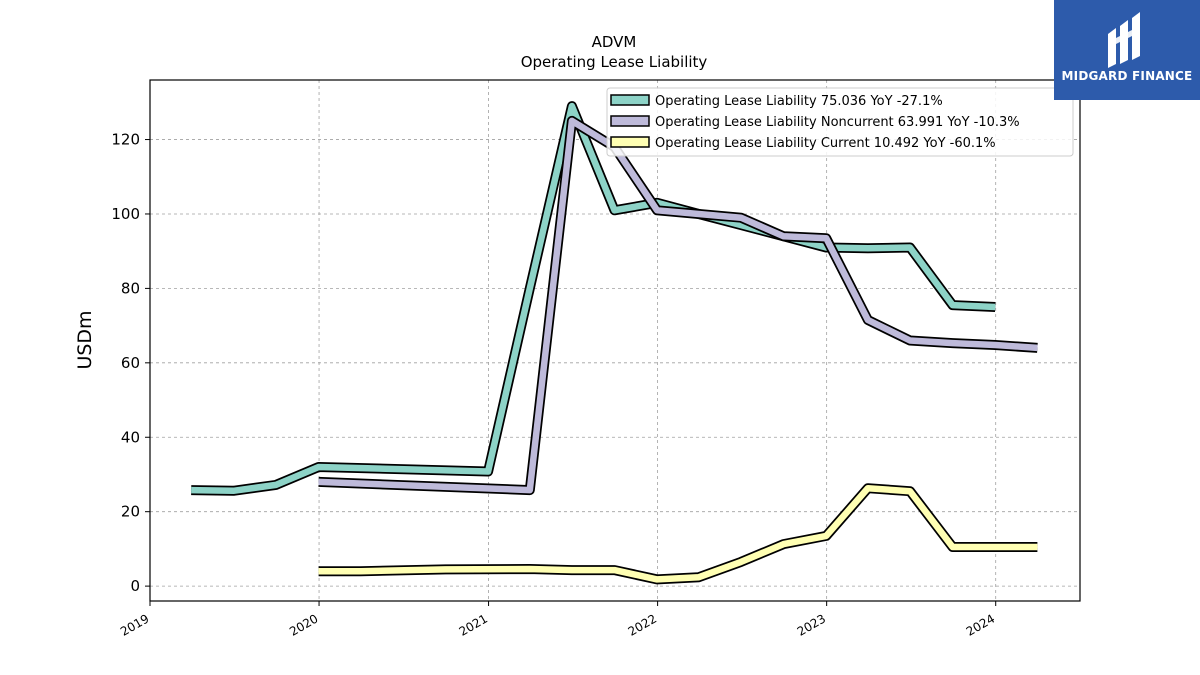  Describe the element at coordinates (980, 624) in the screenshot. I see `x-tick-label: 2024` at that location.